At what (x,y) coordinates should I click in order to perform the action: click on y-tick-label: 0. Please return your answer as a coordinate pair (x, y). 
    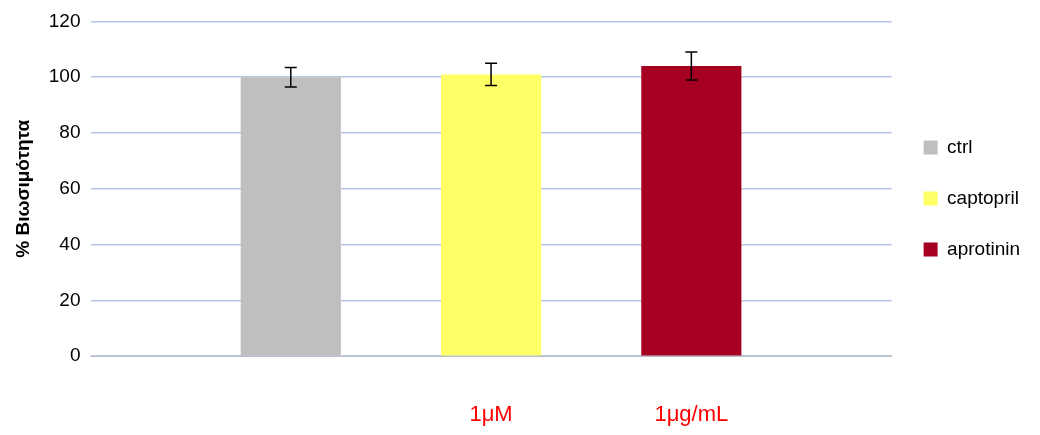
    Looking at the image, I should click on (75, 355).